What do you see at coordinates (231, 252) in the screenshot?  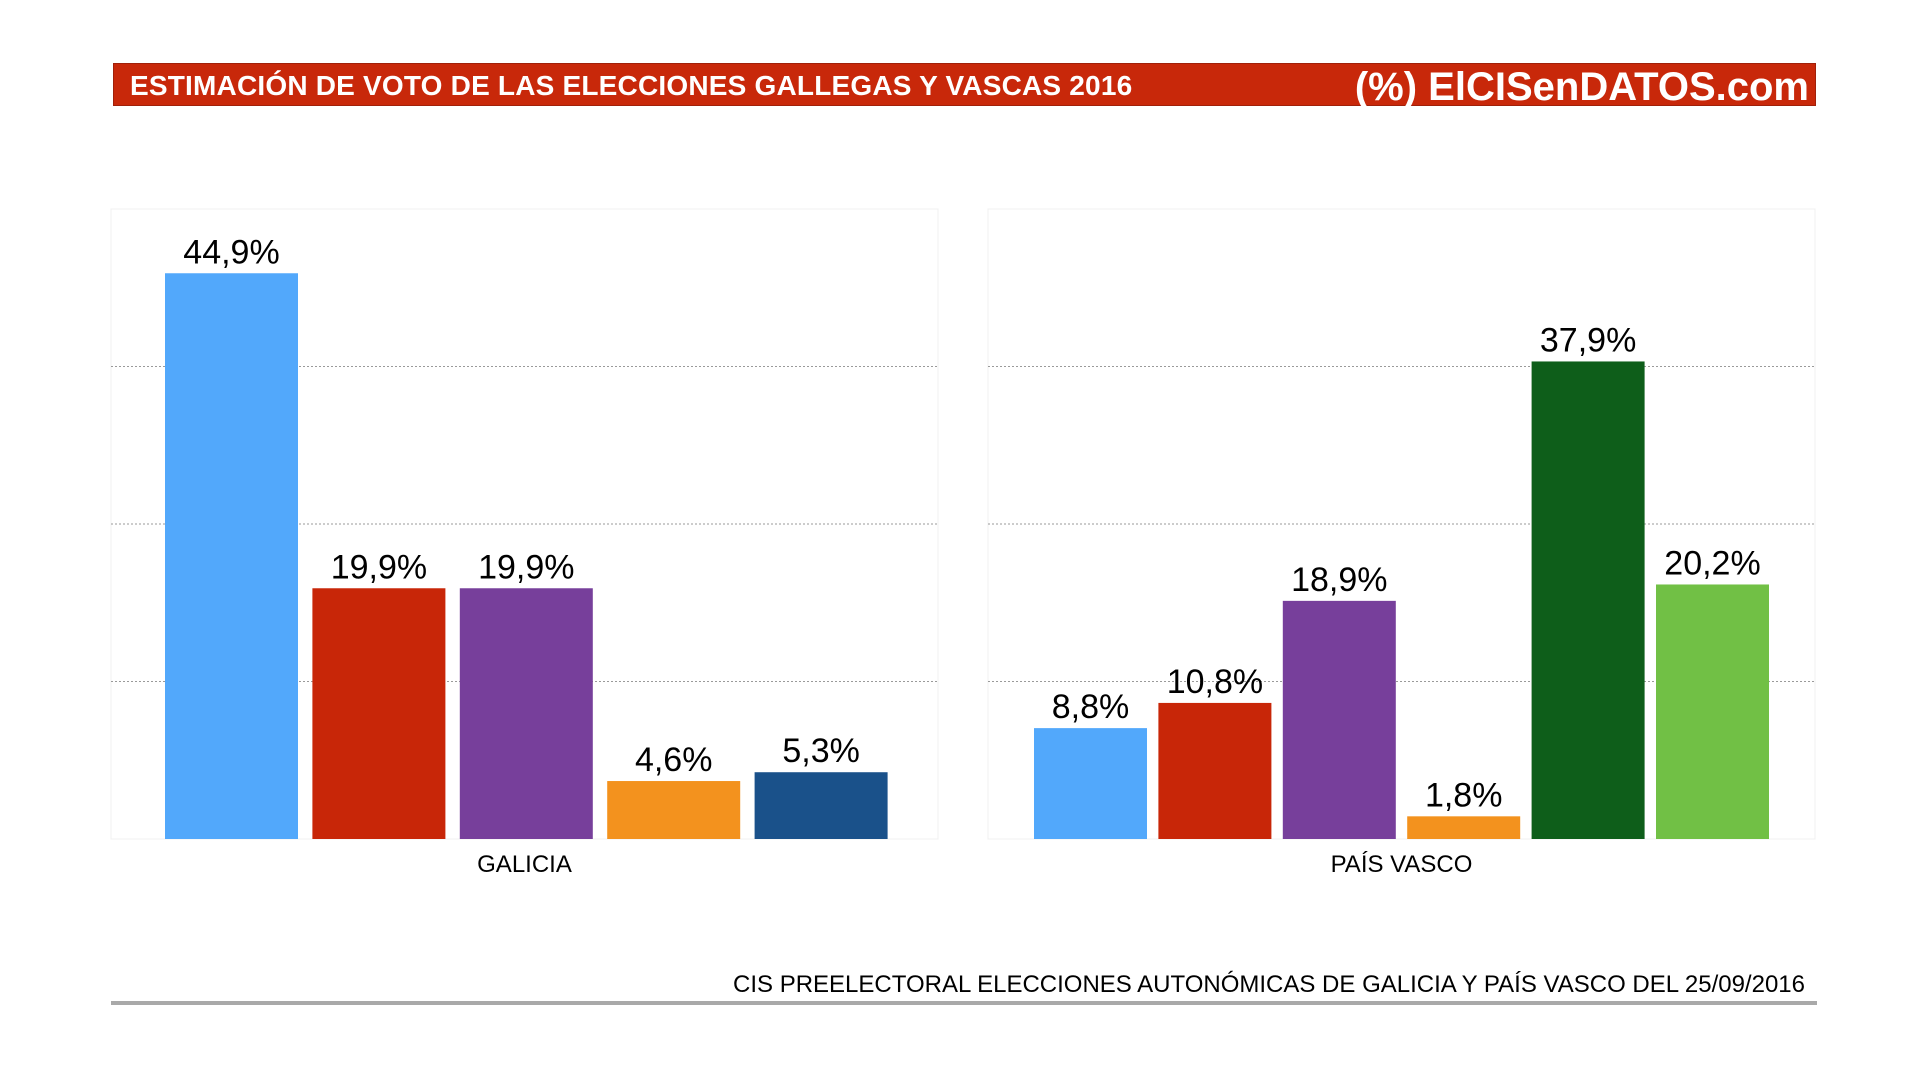 I see `bar-value-label: 44,9%` at bounding box center [231, 252].